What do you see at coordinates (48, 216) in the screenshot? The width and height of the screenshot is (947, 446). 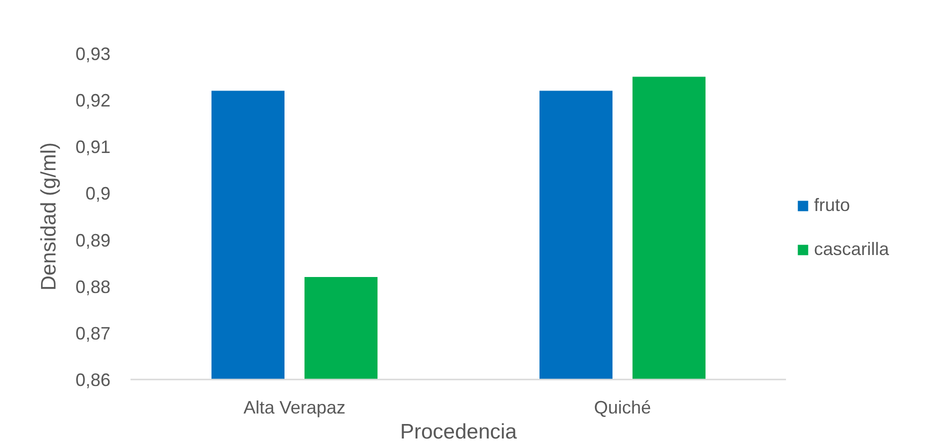 I see `y-axis-title: Densidad (g/ml)` at bounding box center [48, 216].